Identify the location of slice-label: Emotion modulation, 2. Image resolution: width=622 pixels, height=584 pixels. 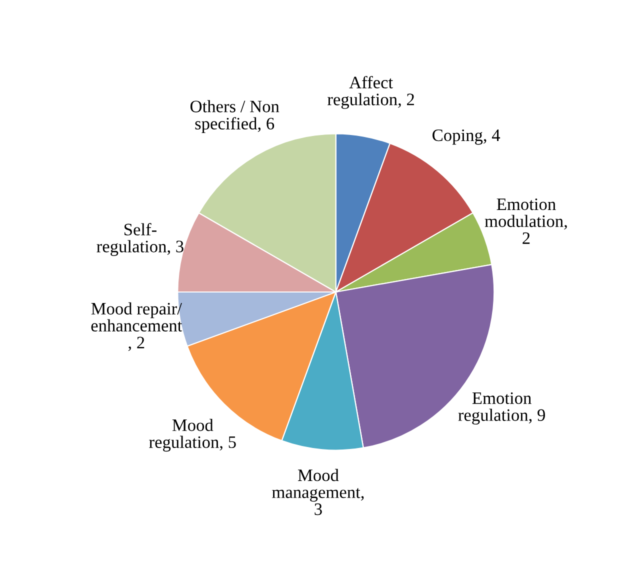
(525, 221).